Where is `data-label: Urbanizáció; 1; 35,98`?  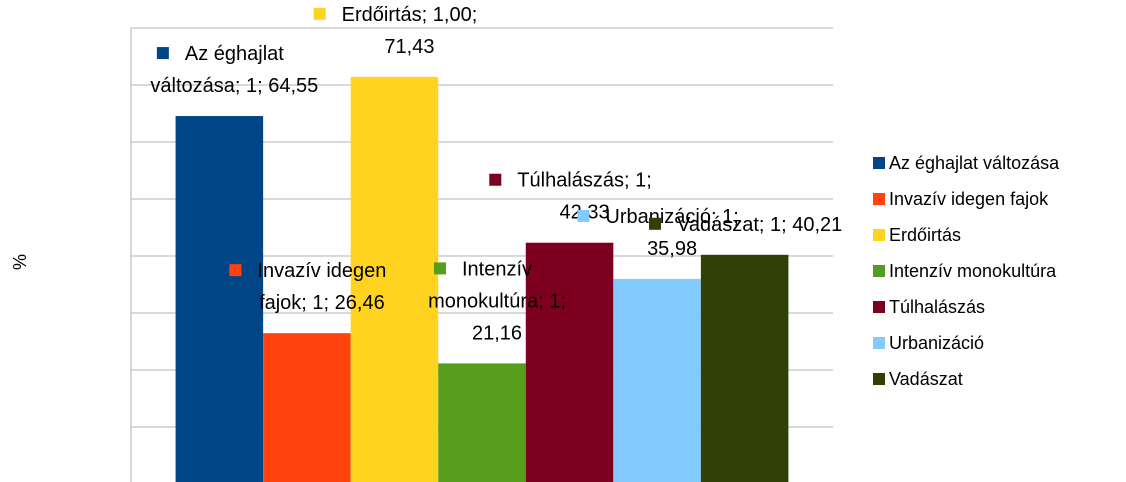
data-label: Urbanizáció; 1; 35,98 is located at coordinates (671, 233).